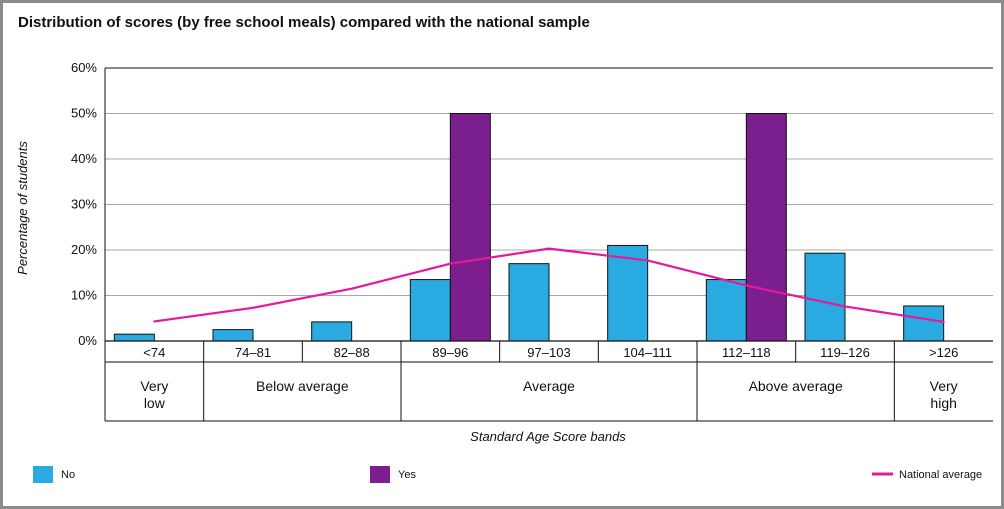 This screenshot has width=1004, height=509. I want to click on y-axis-label: Percentage of students, so click(22, 208).